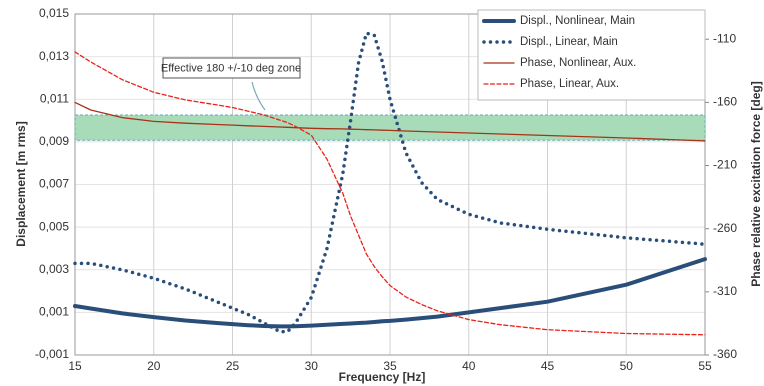 The image size is (764, 386). Describe the element at coordinates (233, 366) in the screenshot. I see `x-tick-label: 25` at that location.